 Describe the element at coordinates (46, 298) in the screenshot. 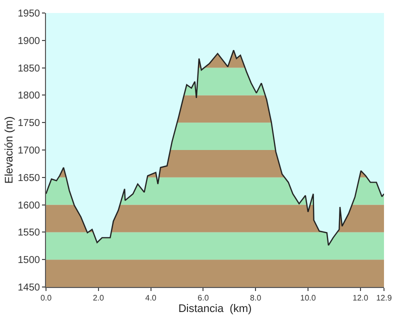

I see `x-tick-label: 0.0` at that location.